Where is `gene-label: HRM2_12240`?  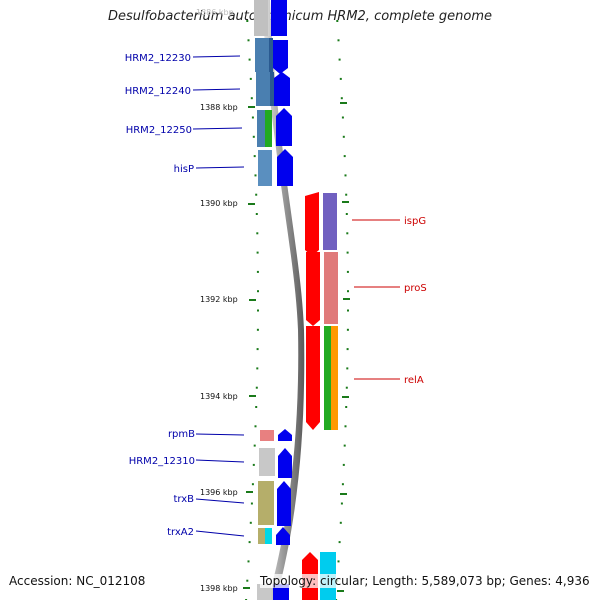 gene-label: HRM2_12240 is located at coordinates (158, 91).